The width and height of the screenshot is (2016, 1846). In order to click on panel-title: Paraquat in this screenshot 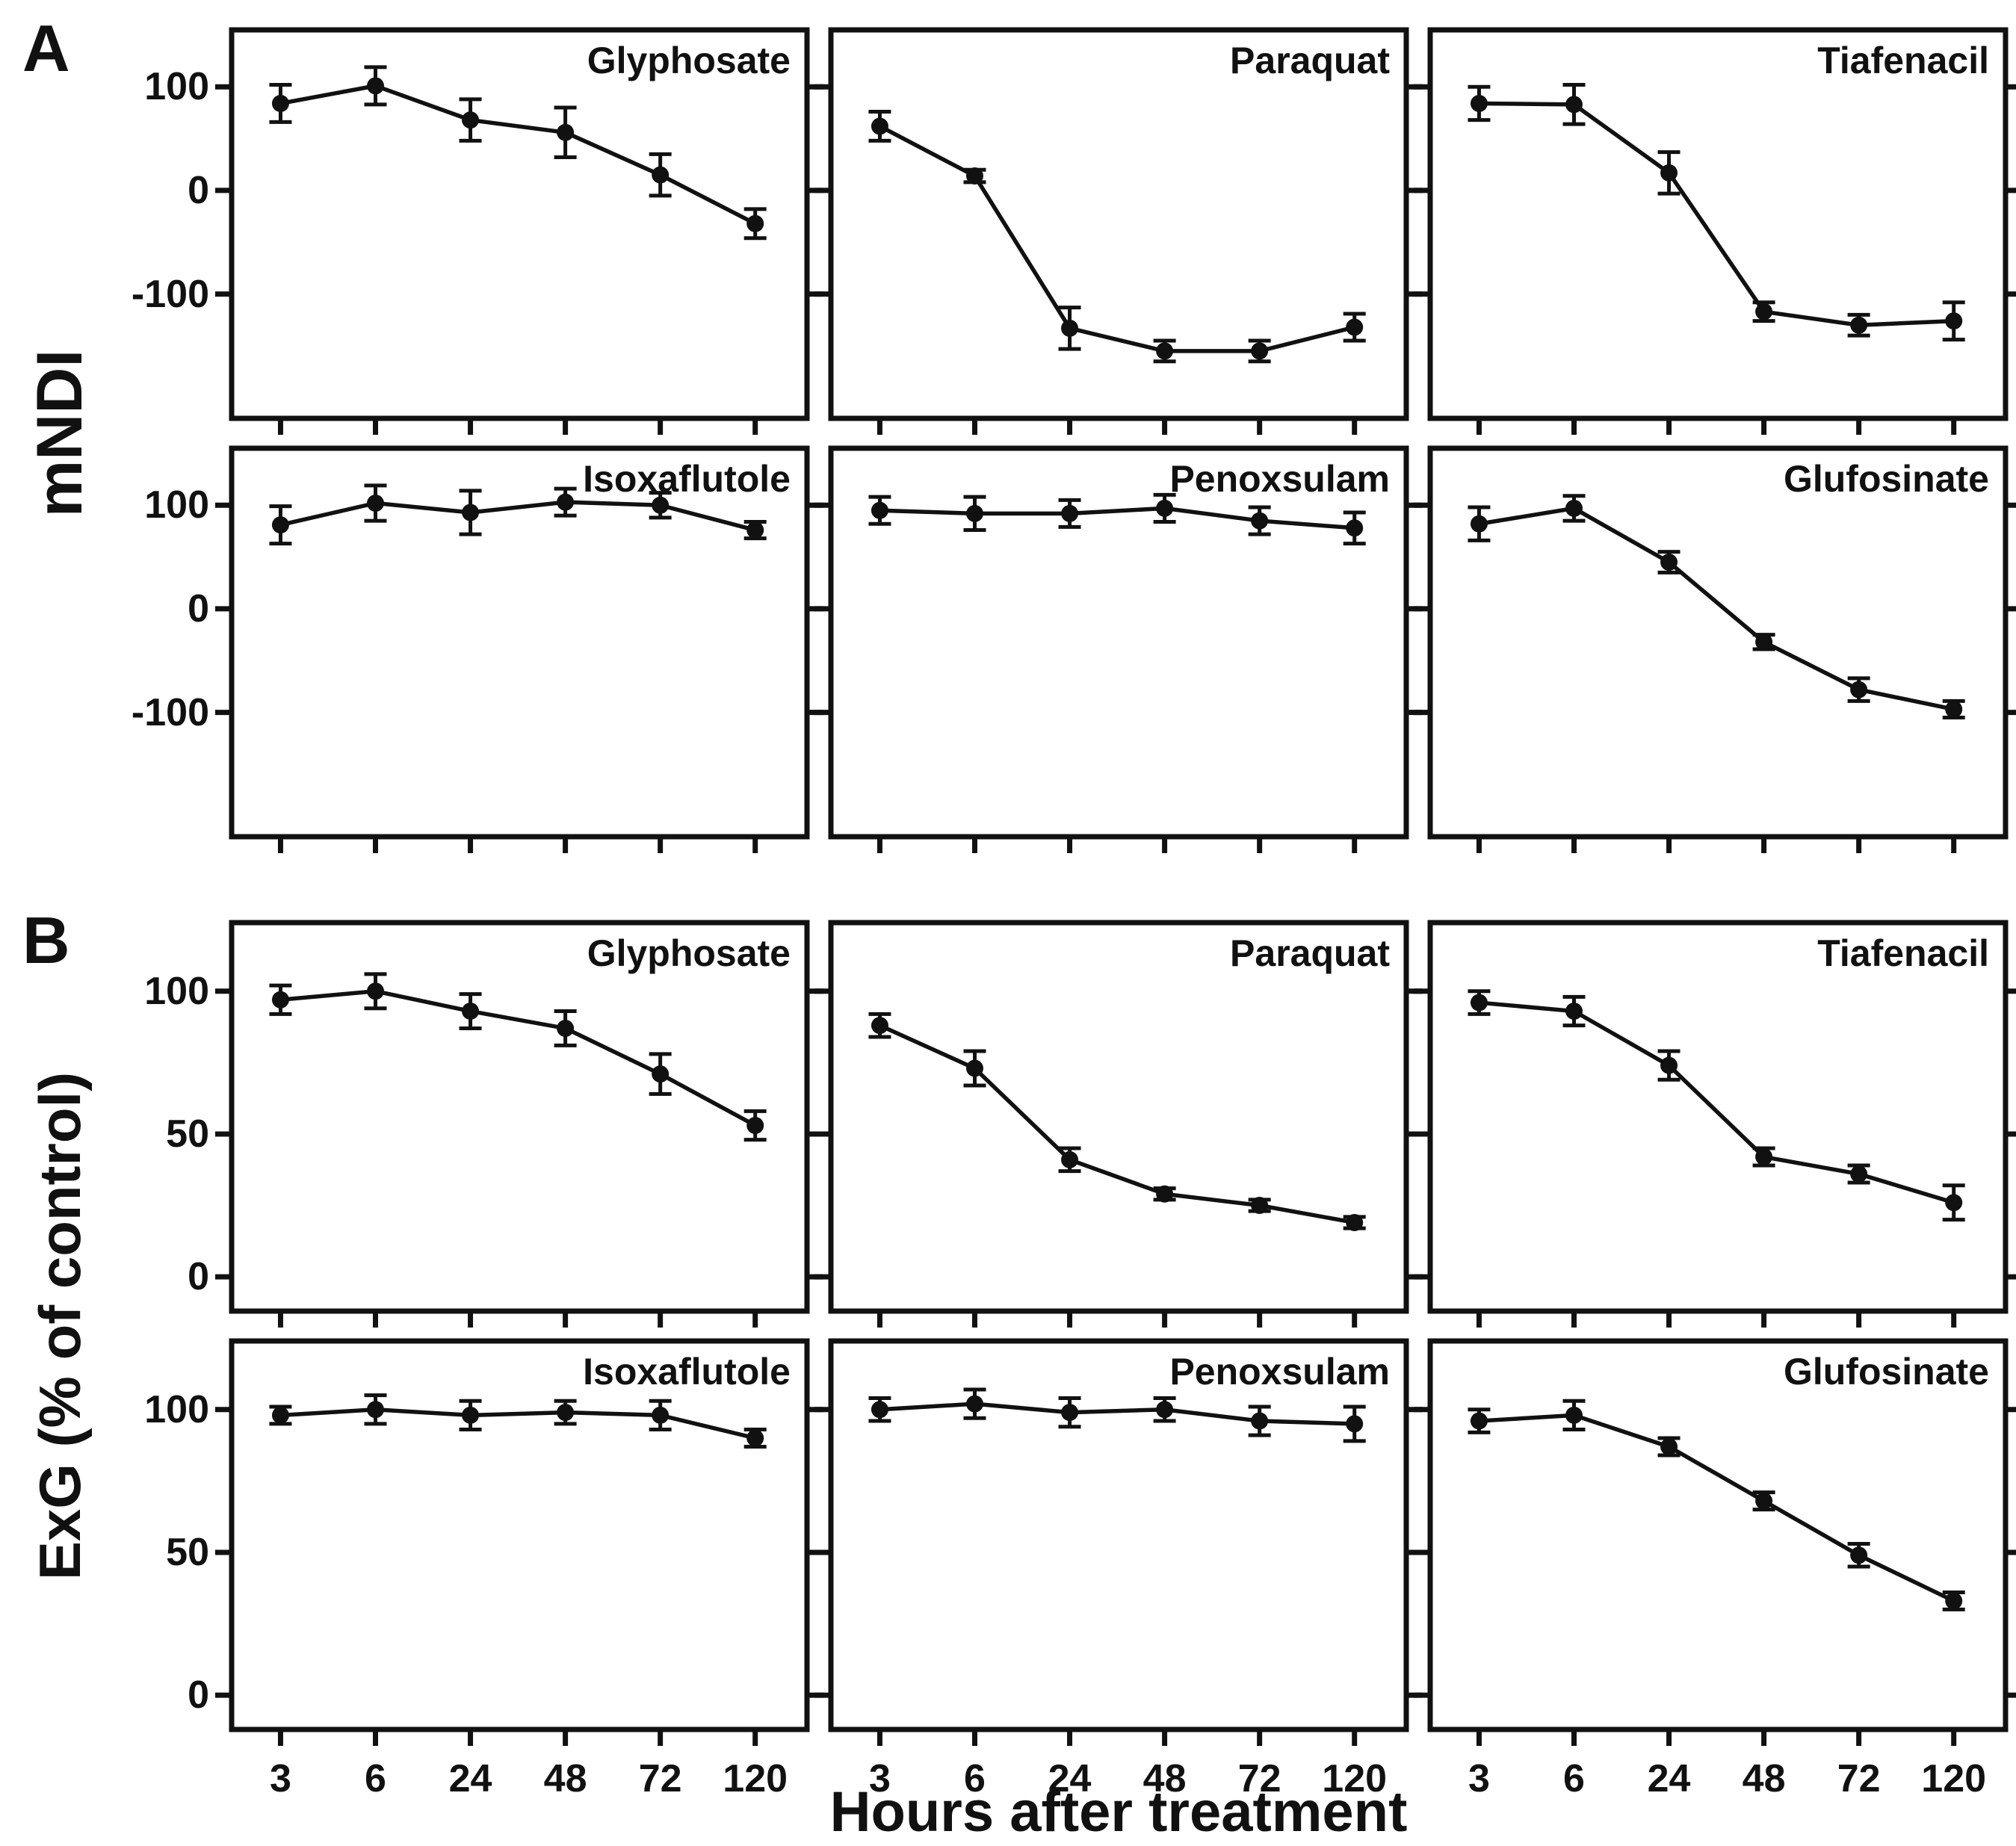, I will do `click(1310, 953)`.